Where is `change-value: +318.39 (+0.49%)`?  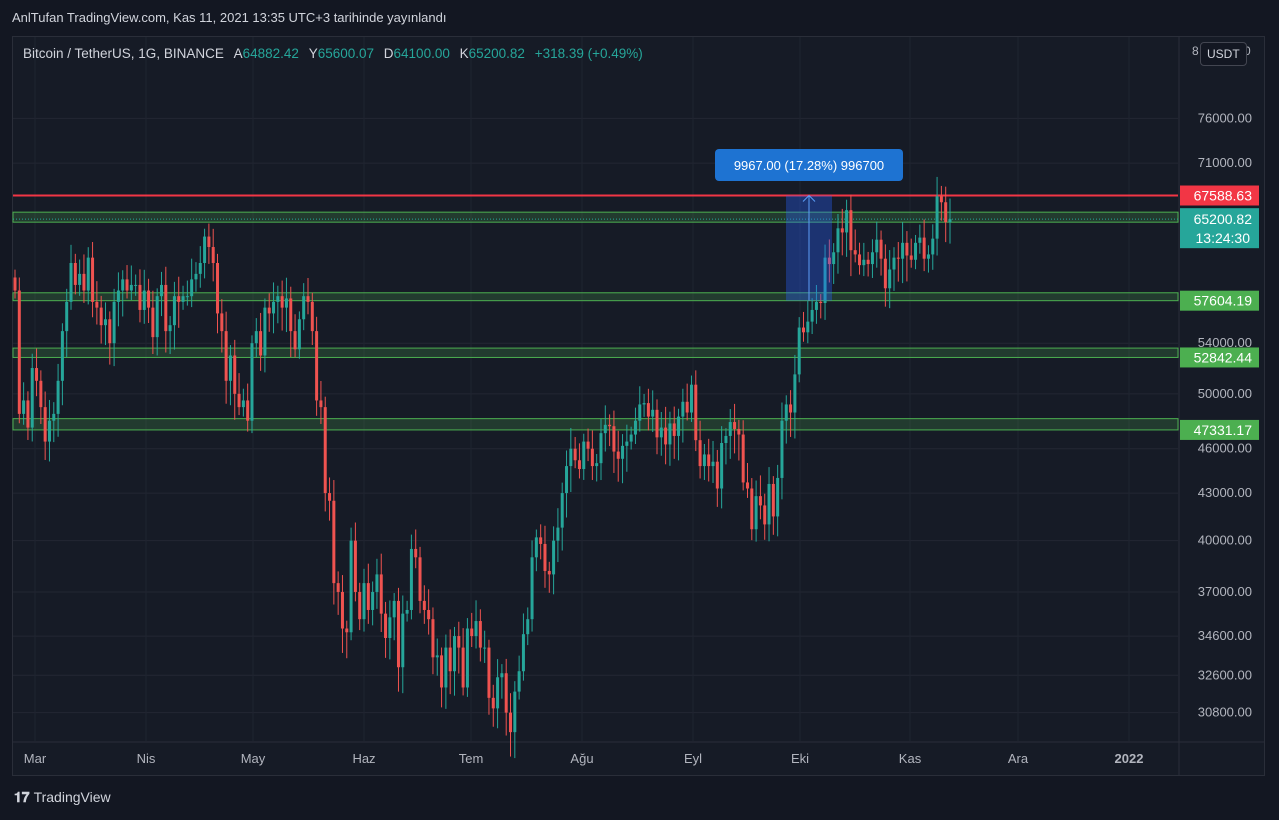 change-value: +318.39 (+0.49%) is located at coordinates (588, 53).